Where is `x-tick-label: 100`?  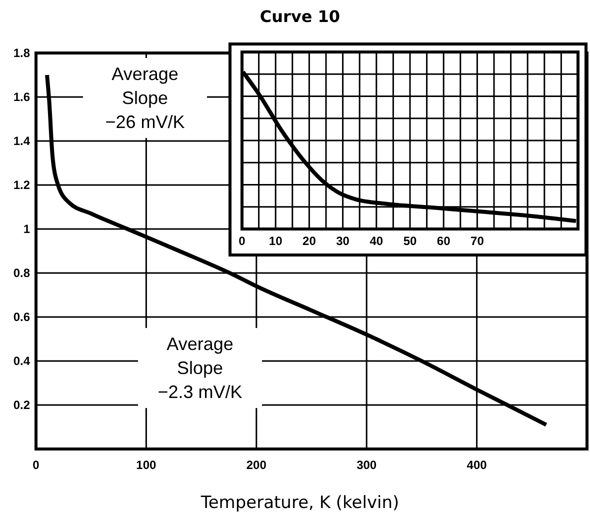 x-tick-label: 100 is located at coordinates (146, 465).